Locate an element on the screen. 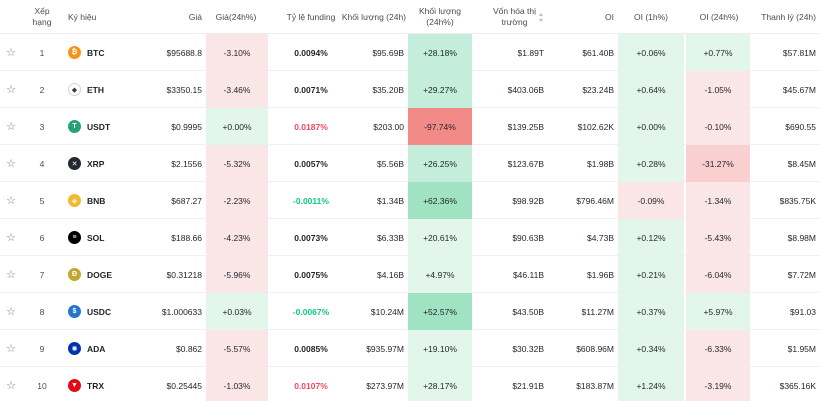  oi-change-24h: -6.33% is located at coordinates (718, 348).